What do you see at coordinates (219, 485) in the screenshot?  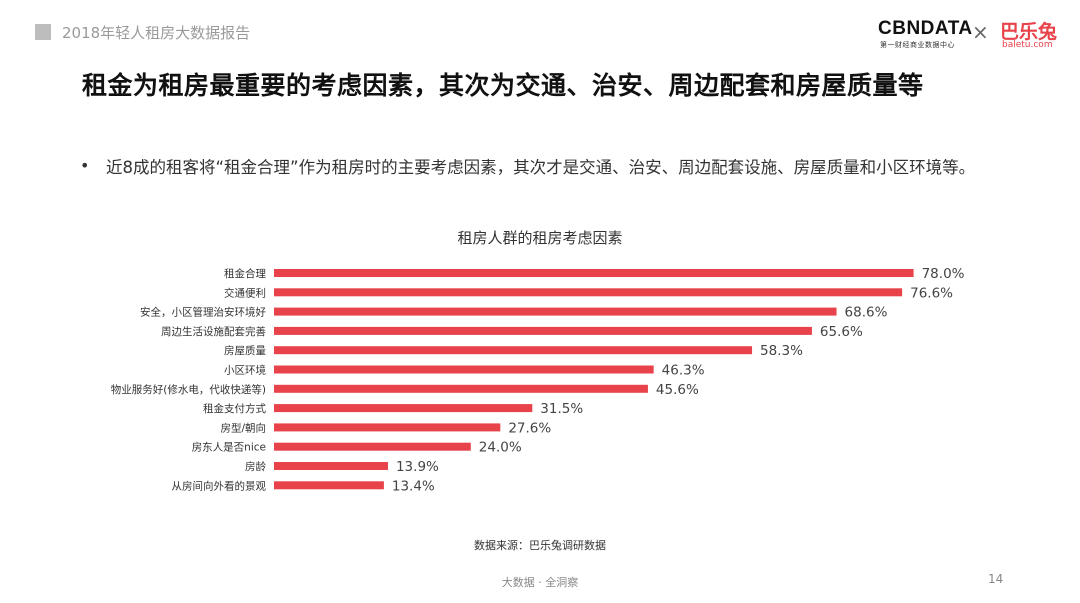 I see `category-label: 从房间向外看的景观` at bounding box center [219, 485].